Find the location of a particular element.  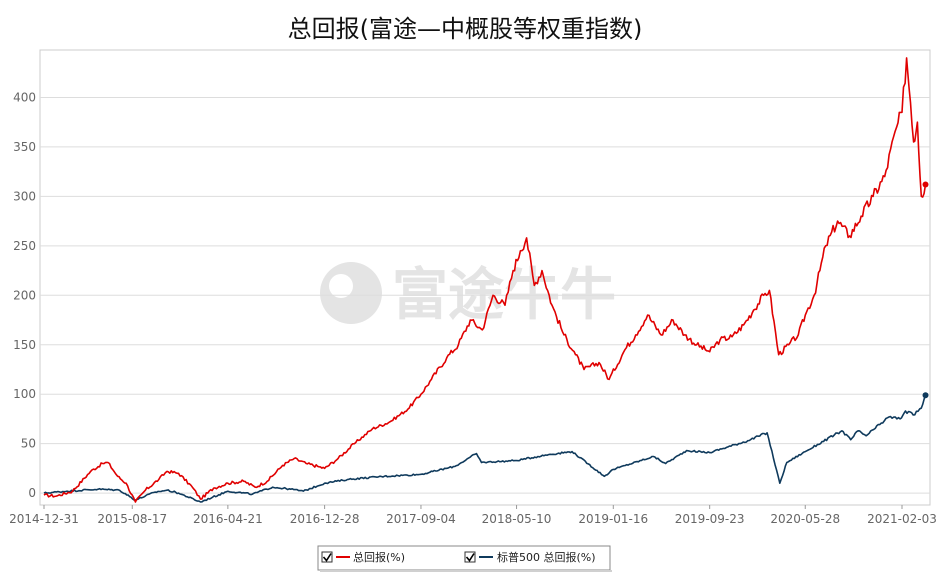

y-tick-label: 350 is located at coordinates (24, 147).